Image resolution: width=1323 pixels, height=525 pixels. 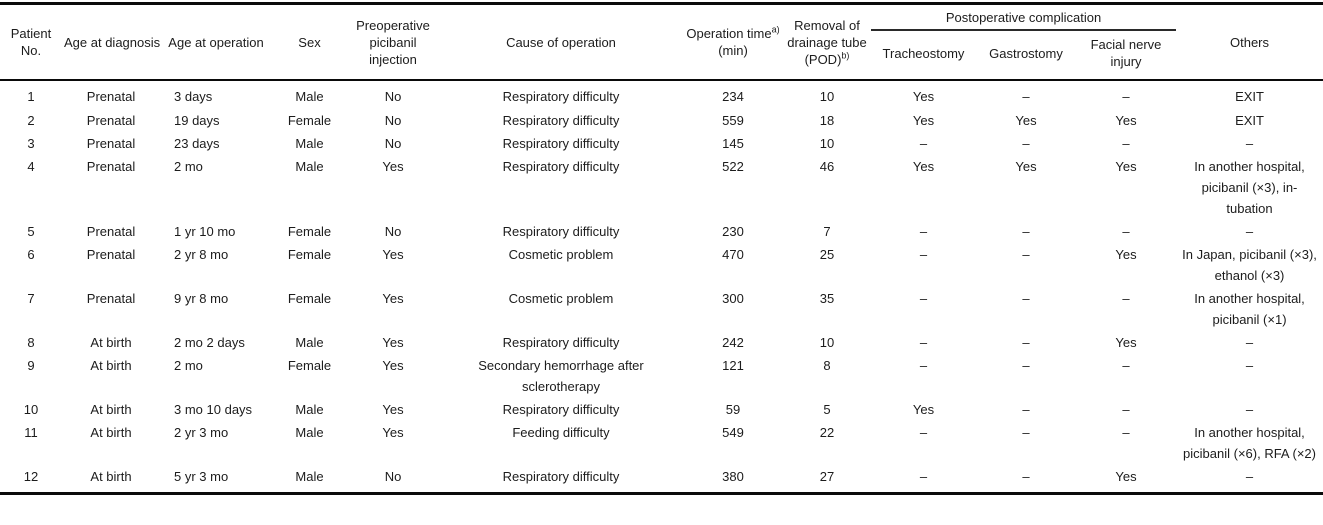 I want to click on cell-drainage-pod: 27, so click(x=827, y=477).